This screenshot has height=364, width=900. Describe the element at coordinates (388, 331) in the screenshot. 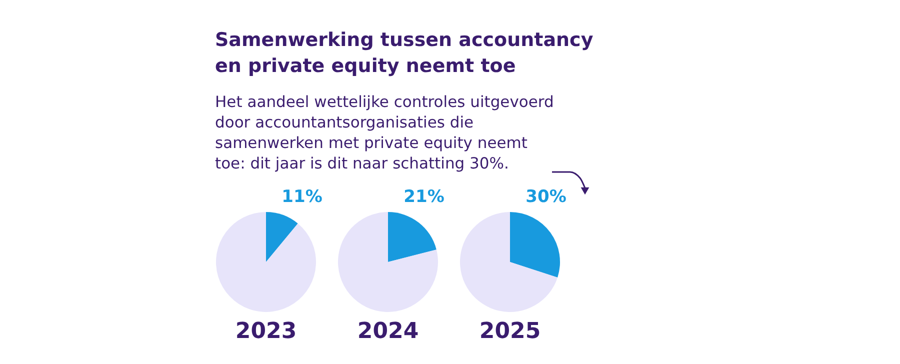

I see `text: 2024` at that location.